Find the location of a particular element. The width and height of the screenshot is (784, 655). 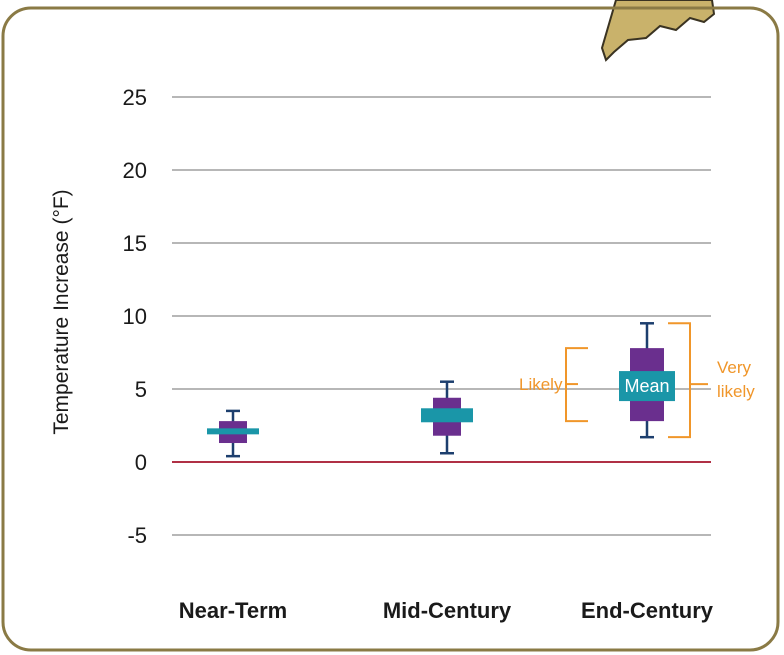

likely-label: Likely is located at coordinates (541, 384).